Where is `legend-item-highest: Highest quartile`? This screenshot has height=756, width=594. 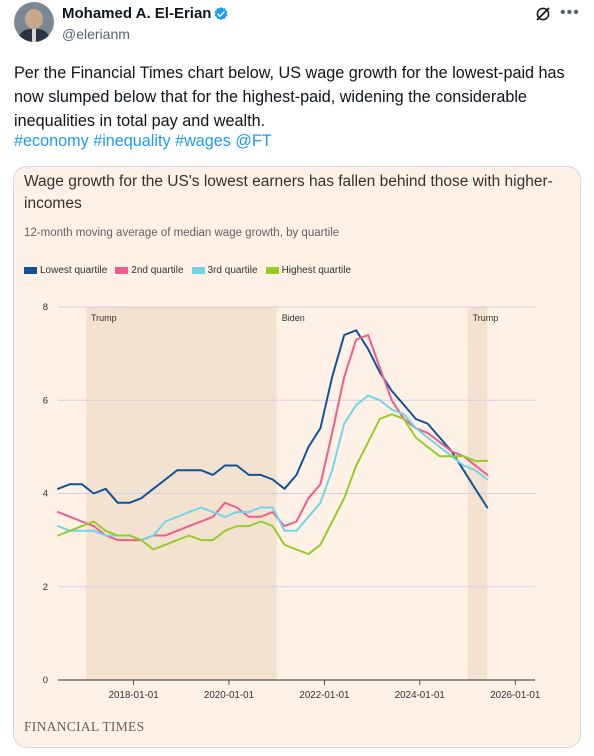 legend-item-highest: Highest quartile is located at coordinates (308, 270).